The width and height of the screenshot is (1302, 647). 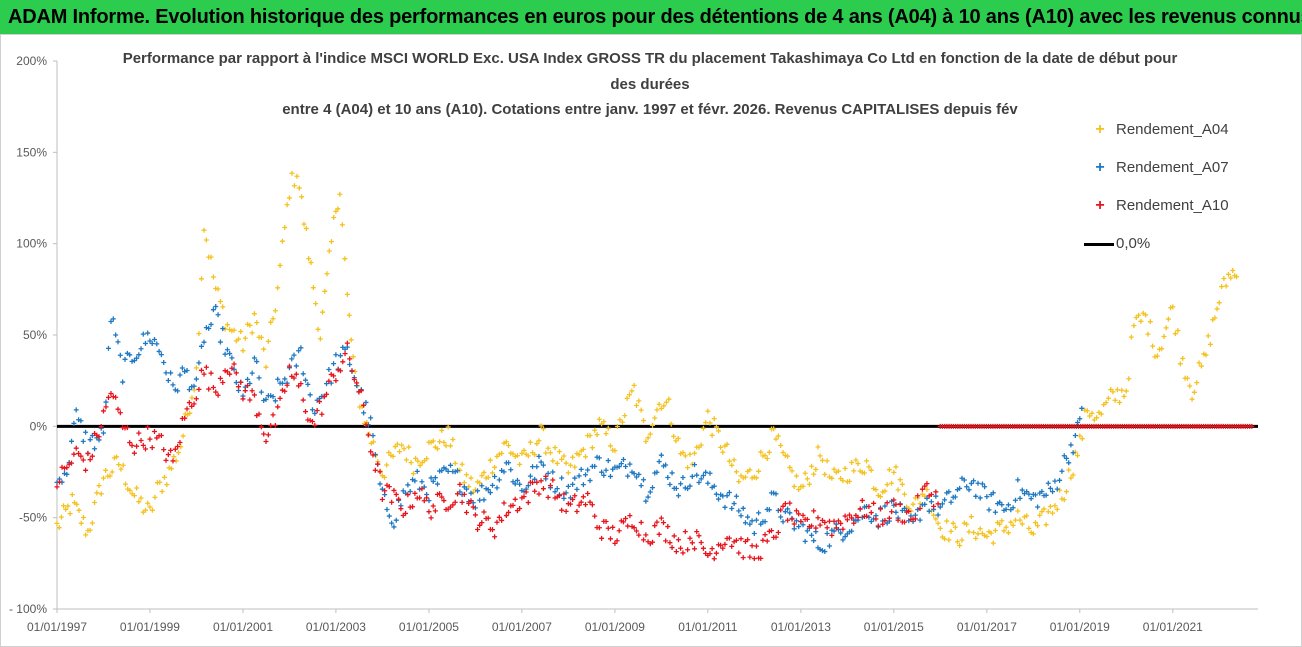 I want to click on plus-marker-icon: +, so click(x=1100, y=129).